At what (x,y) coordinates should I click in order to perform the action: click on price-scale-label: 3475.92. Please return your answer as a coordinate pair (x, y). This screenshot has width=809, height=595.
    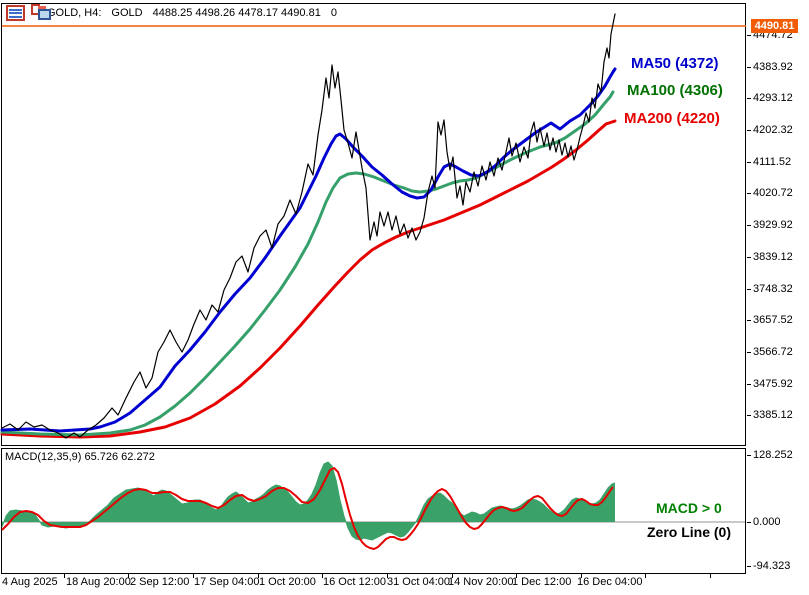
    Looking at the image, I should click on (773, 384).